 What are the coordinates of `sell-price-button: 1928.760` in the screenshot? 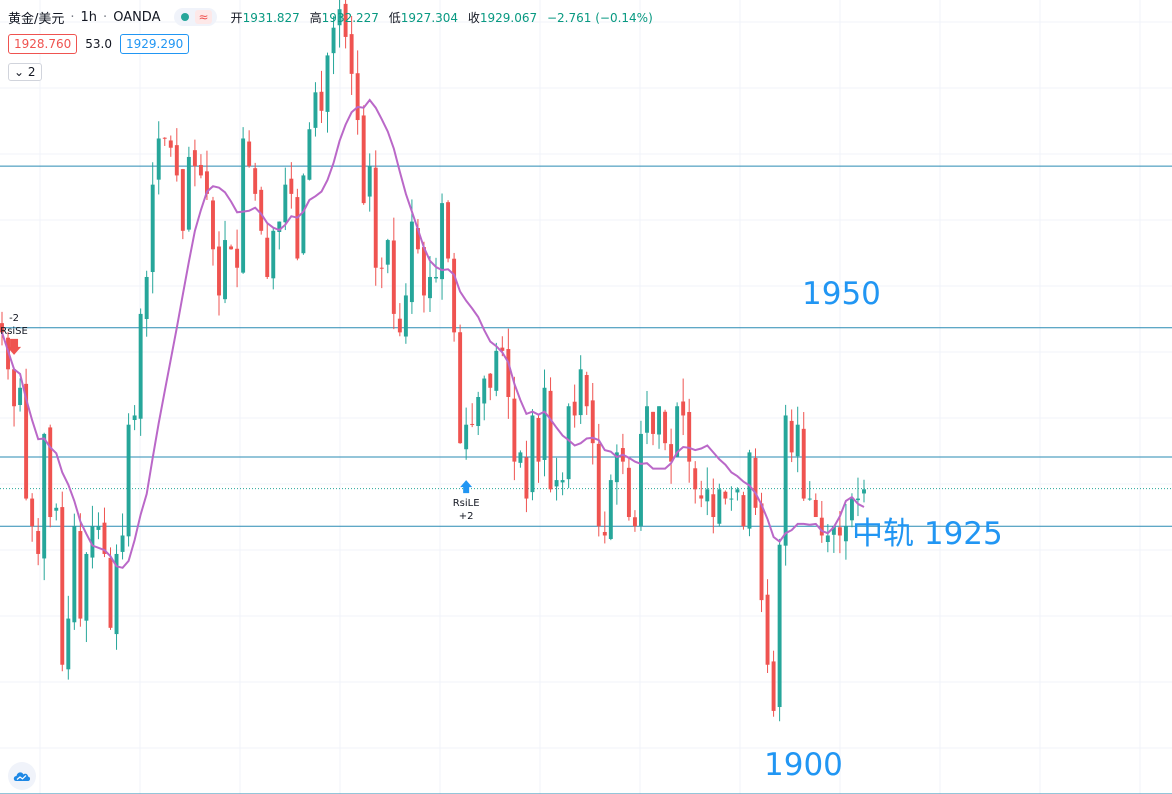 It's located at (43, 44).